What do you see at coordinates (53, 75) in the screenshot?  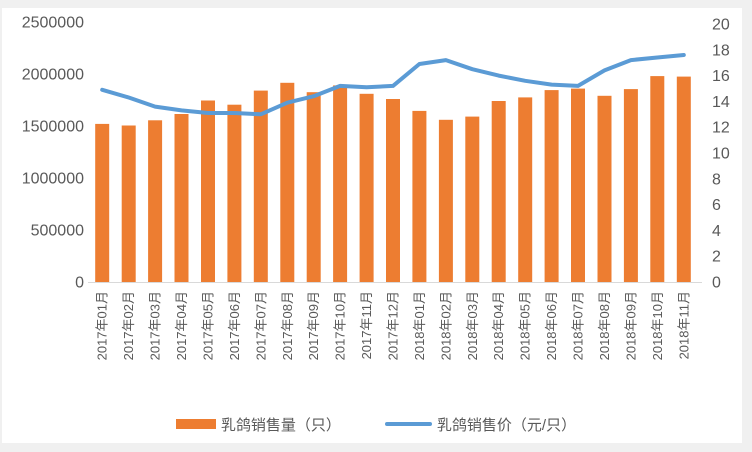 I see `y-axis-left-tick-label: 2000000` at bounding box center [53, 75].